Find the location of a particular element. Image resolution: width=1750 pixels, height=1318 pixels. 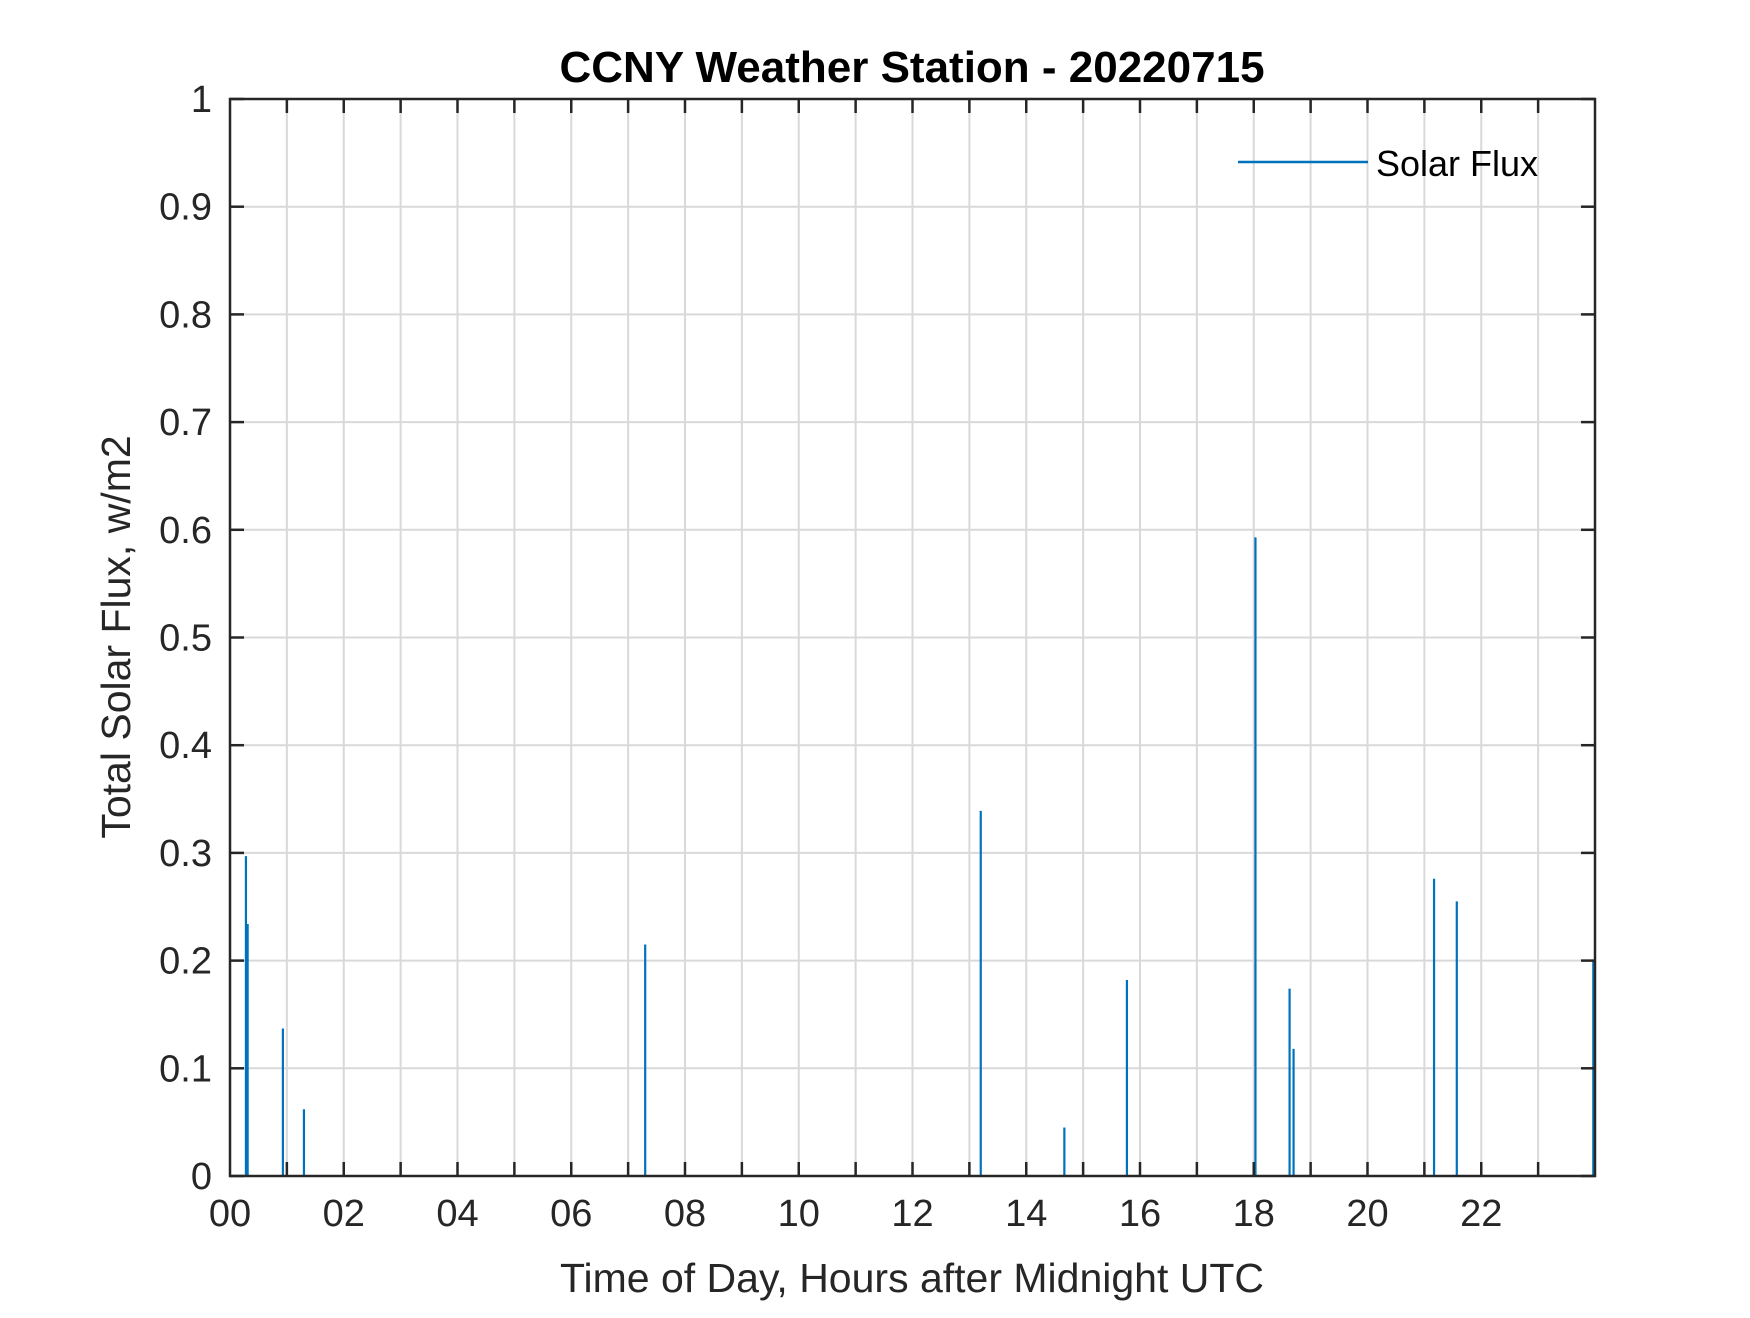

y-tick-label: 0.4 is located at coordinates (185, 746).